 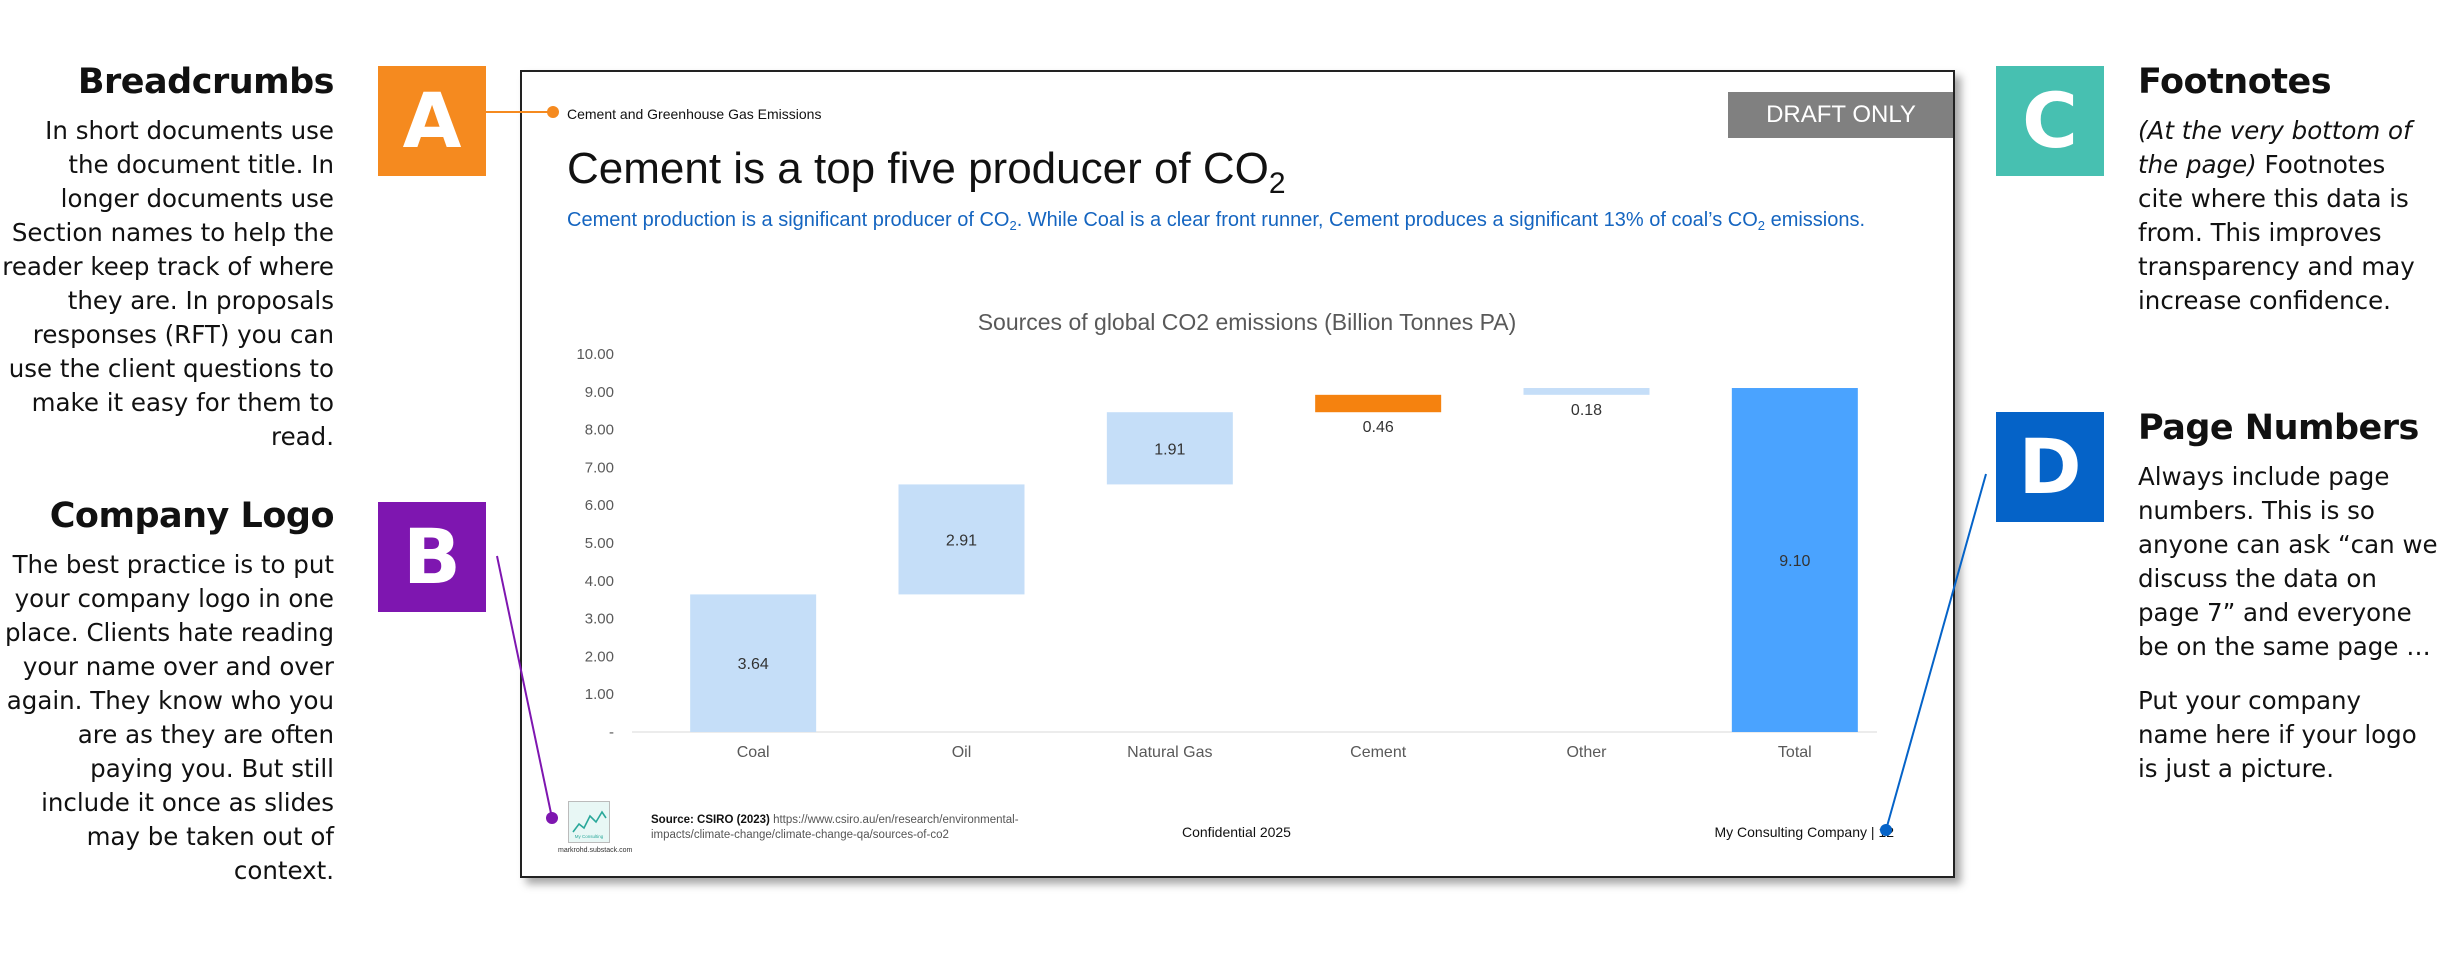 What do you see at coordinates (918, 168) in the screenshot?
I see `slide-title-main: Cement is a top five producer of CO` at bounding box center [918, 168].